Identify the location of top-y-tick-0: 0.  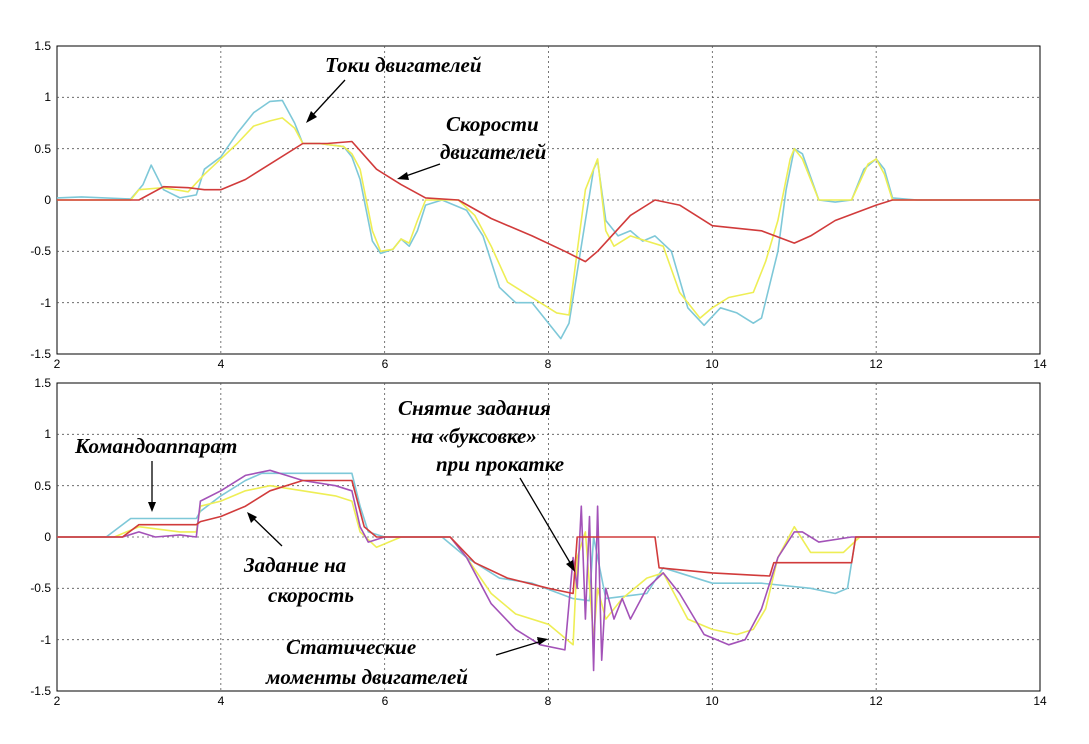
(47, 200).